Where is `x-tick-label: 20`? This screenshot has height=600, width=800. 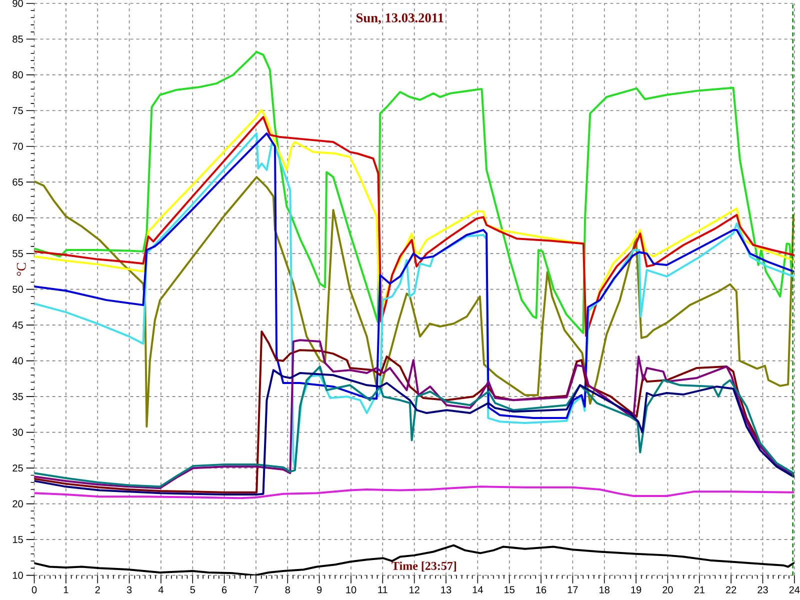 x-tick-label: 20 is located at coordinates (667, 590).